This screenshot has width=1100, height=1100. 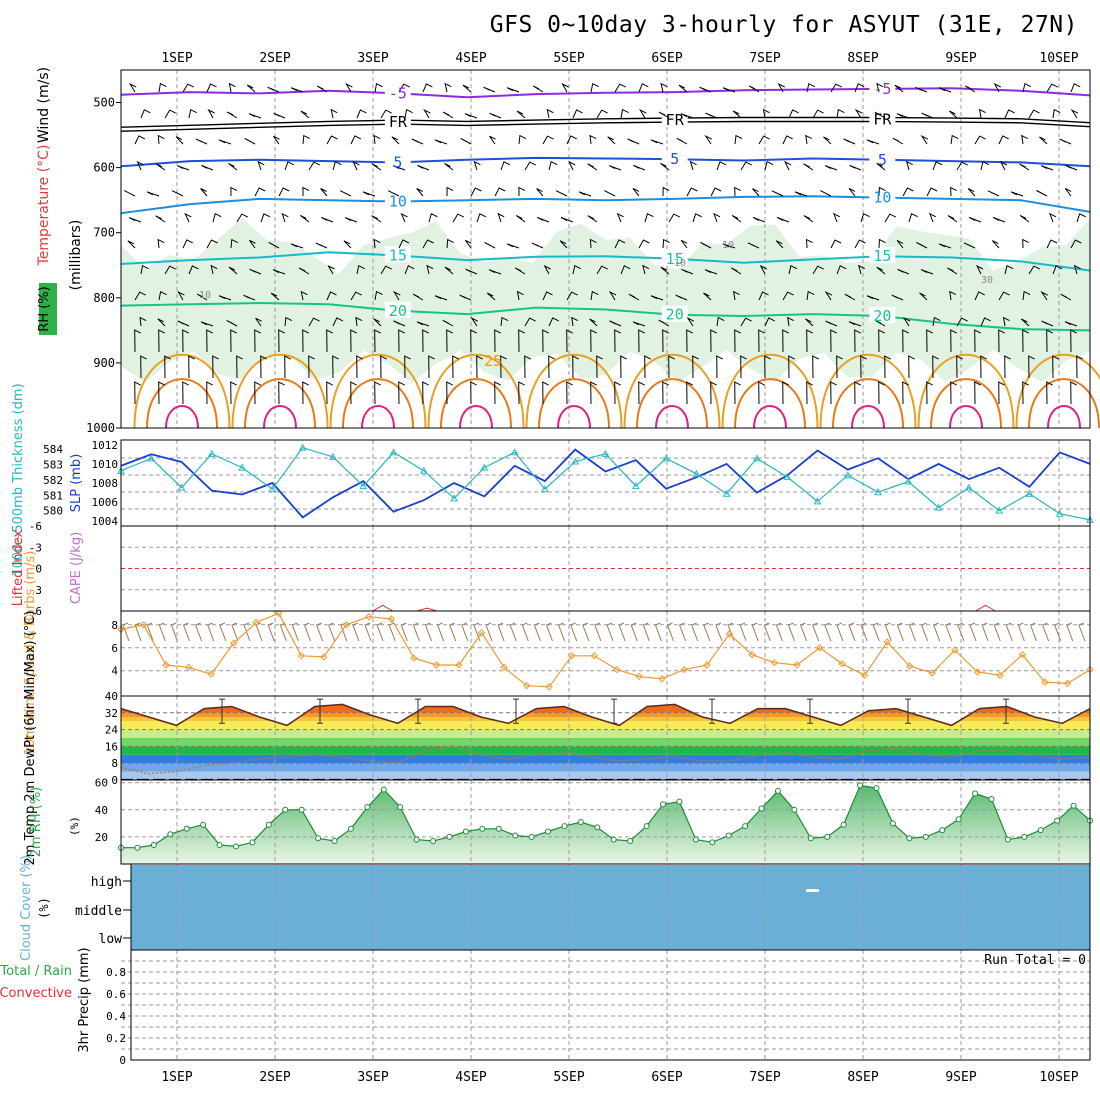 What do you see at coordinates (105, 464) in the screenshot?
I see `slp-tick-1010: 1010` at bounding box center [105, 464].